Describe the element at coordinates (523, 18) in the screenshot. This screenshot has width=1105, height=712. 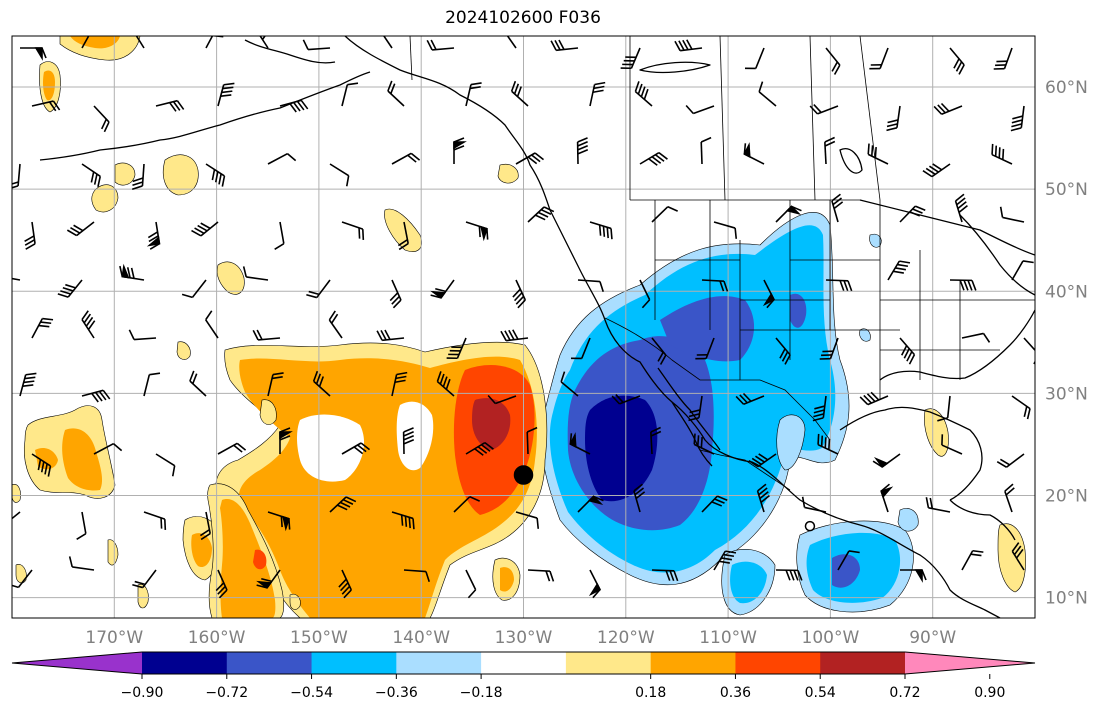
I see `map-title: 2024102600 F036` at that location.